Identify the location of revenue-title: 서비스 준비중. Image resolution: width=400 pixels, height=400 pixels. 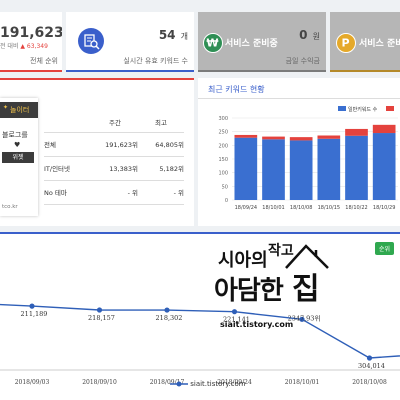
(251, 44).